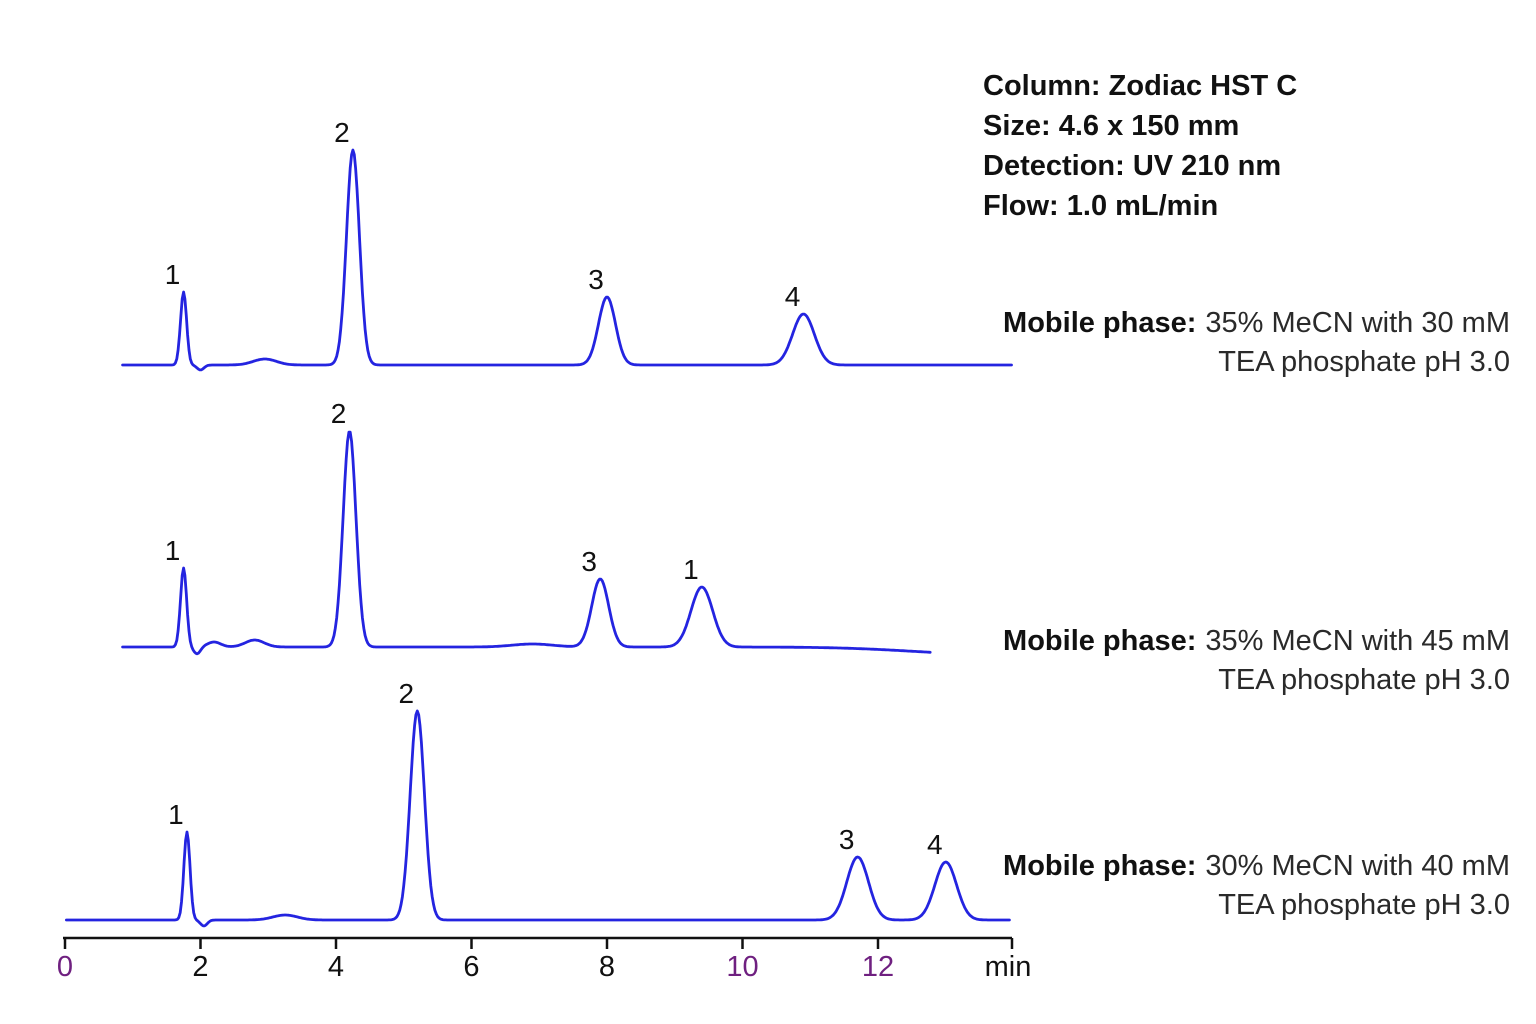 The width and height of the screenshot is (1536, 1024). Describe the element at coordinates (1008, 967) in the screenshot. I see `x-axis-unit-label: min` at that location.